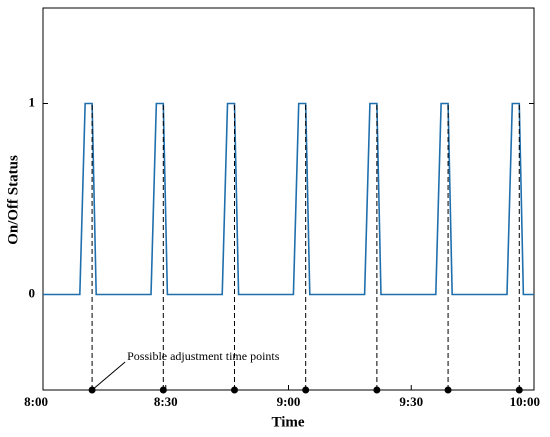  Describe the element at coordinates (13, 200) in the screenshot. I see `y-axis-label: On/Off Status` at that location.